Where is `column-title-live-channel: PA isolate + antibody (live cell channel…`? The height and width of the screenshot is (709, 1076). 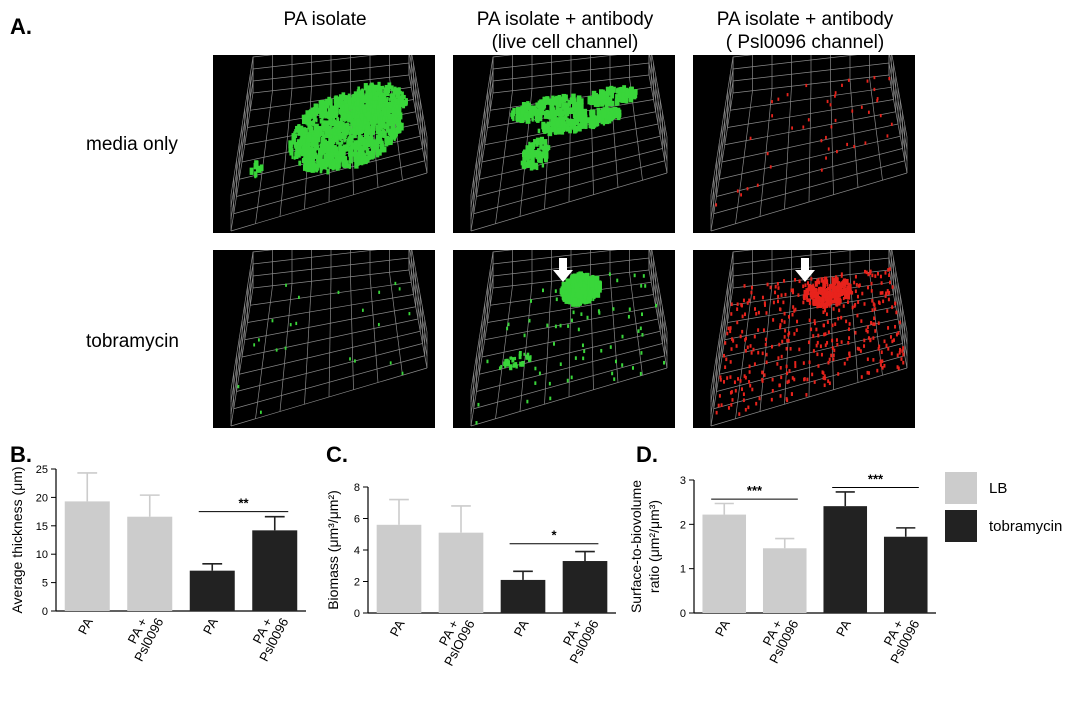 column-title-live-channel: PA isolate + antibody (live cell channel… is located at coordinates (565, 31).